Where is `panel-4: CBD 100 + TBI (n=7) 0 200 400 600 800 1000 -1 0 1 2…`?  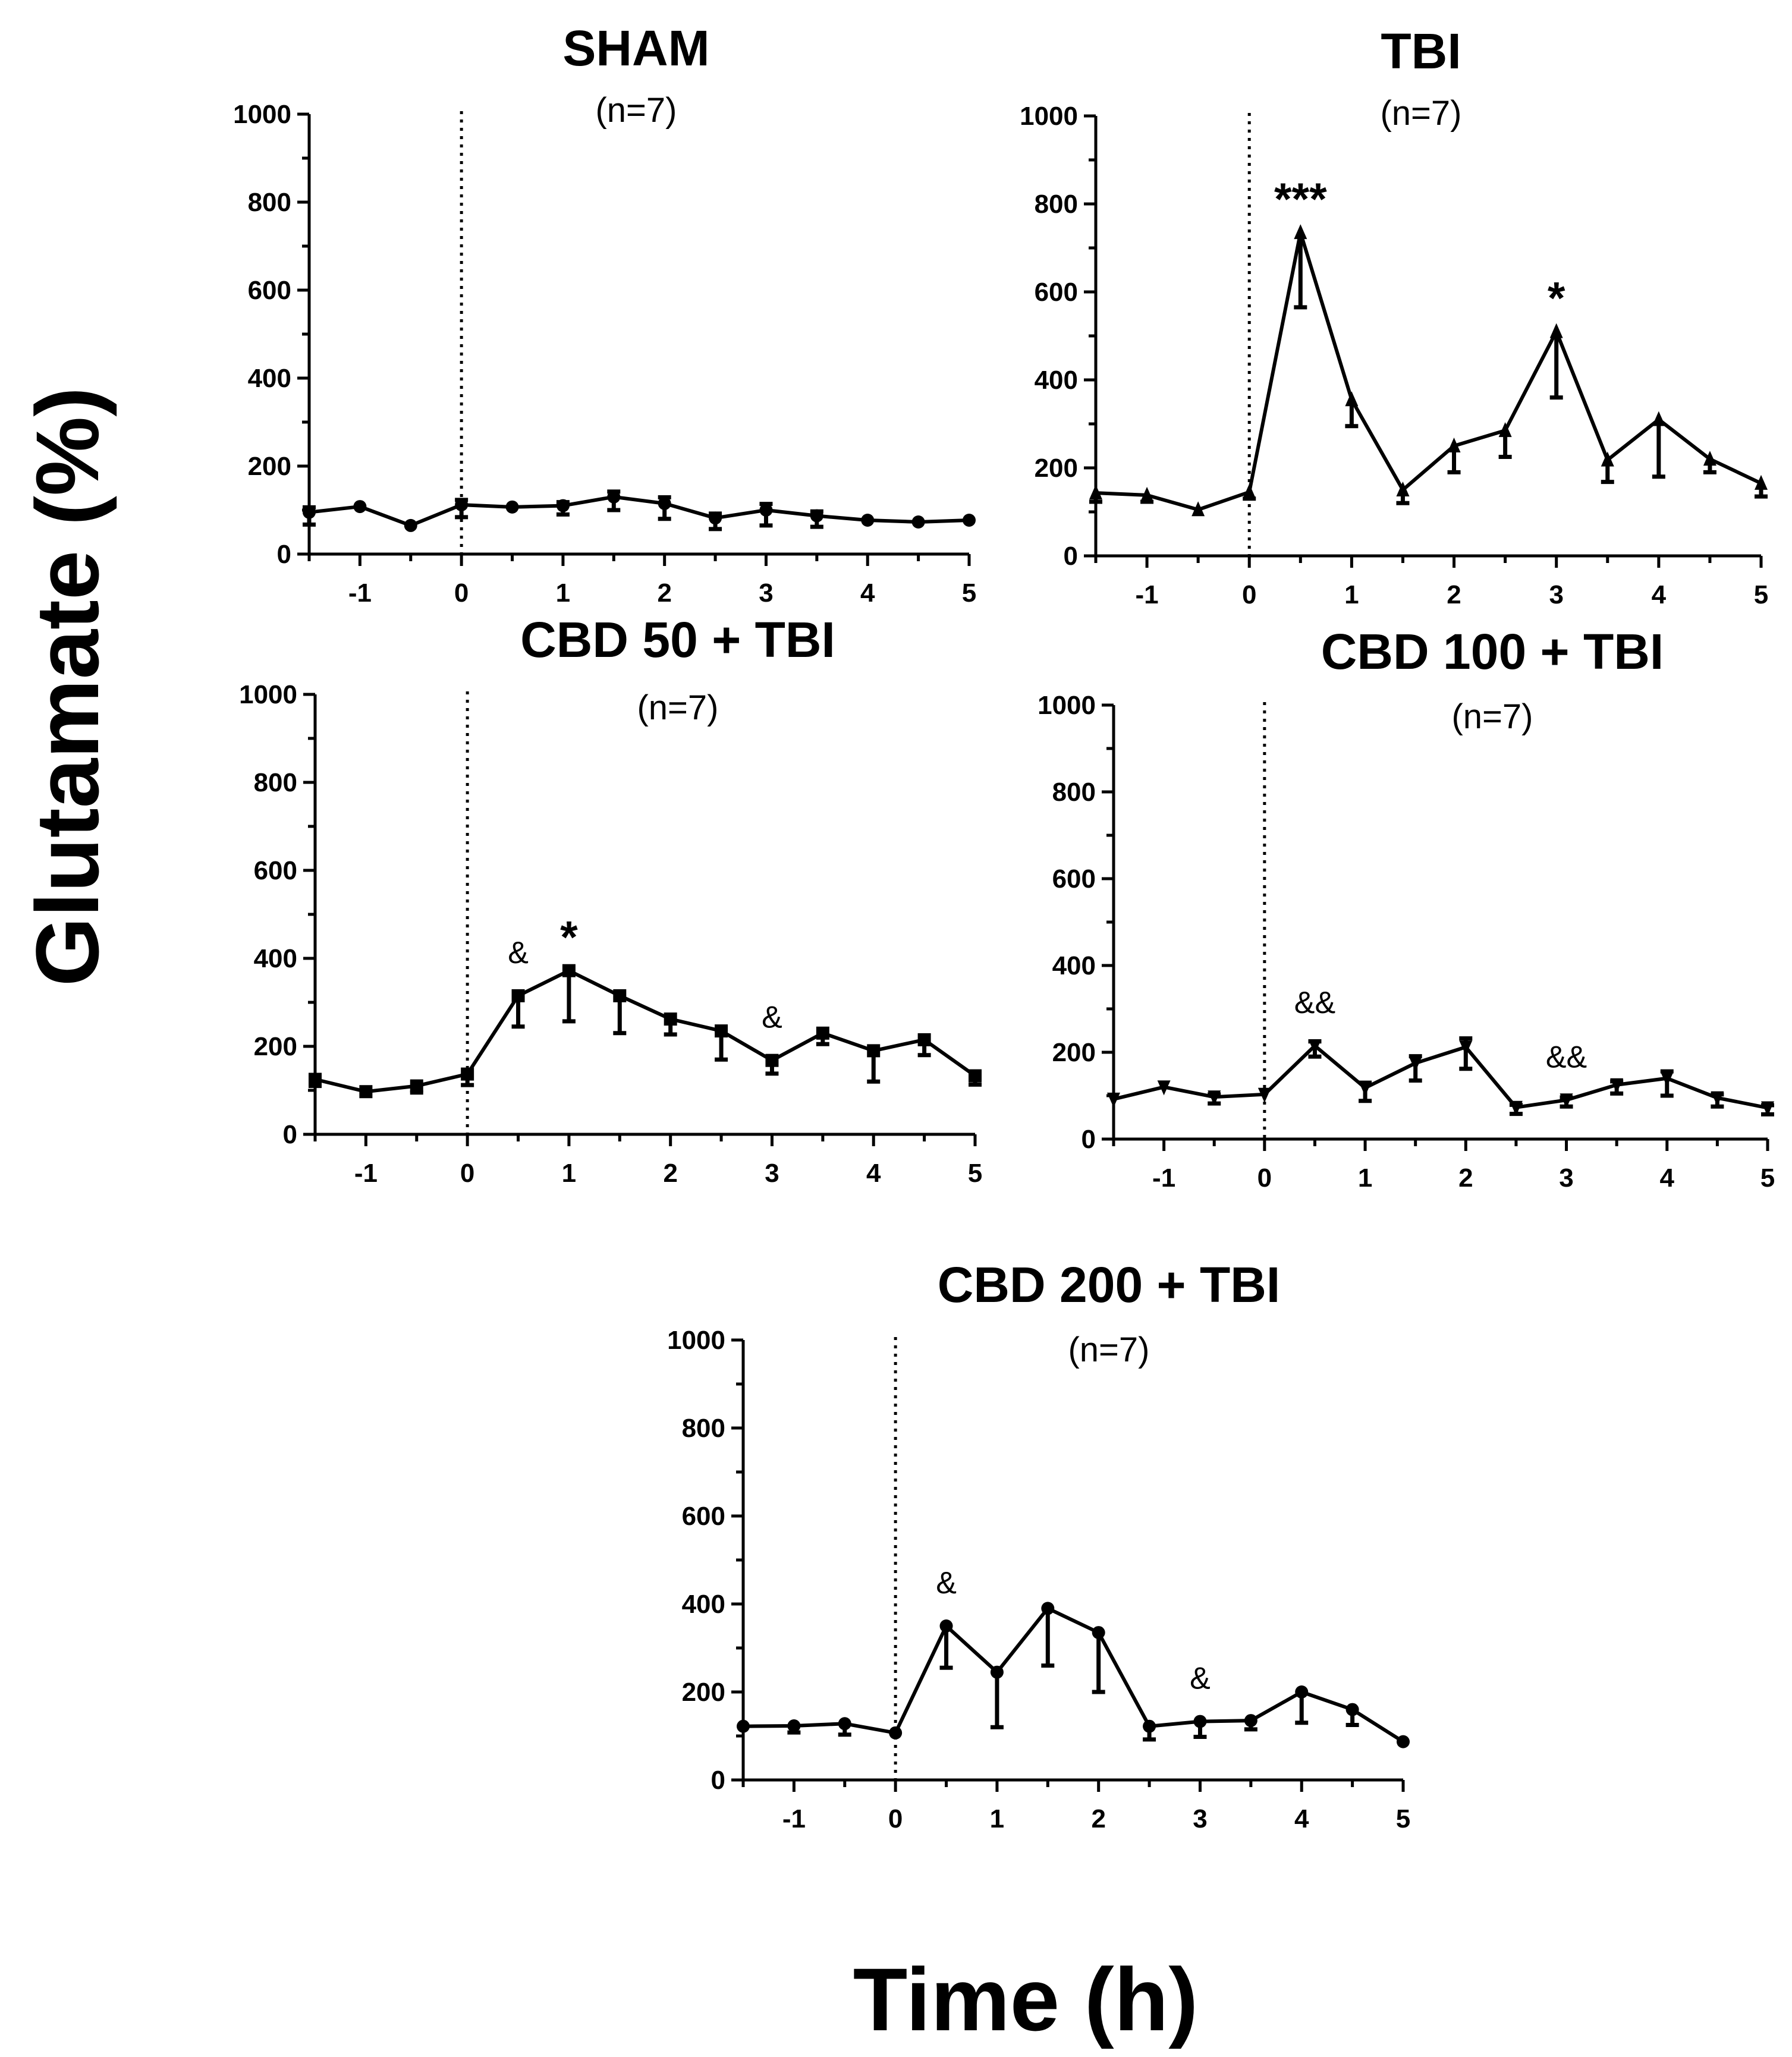 panel-4: CBD 100 + TBI (n=7) 0 200 400 600 800 1000 -1 0 1 2… is located at coordinates (1406, 909).